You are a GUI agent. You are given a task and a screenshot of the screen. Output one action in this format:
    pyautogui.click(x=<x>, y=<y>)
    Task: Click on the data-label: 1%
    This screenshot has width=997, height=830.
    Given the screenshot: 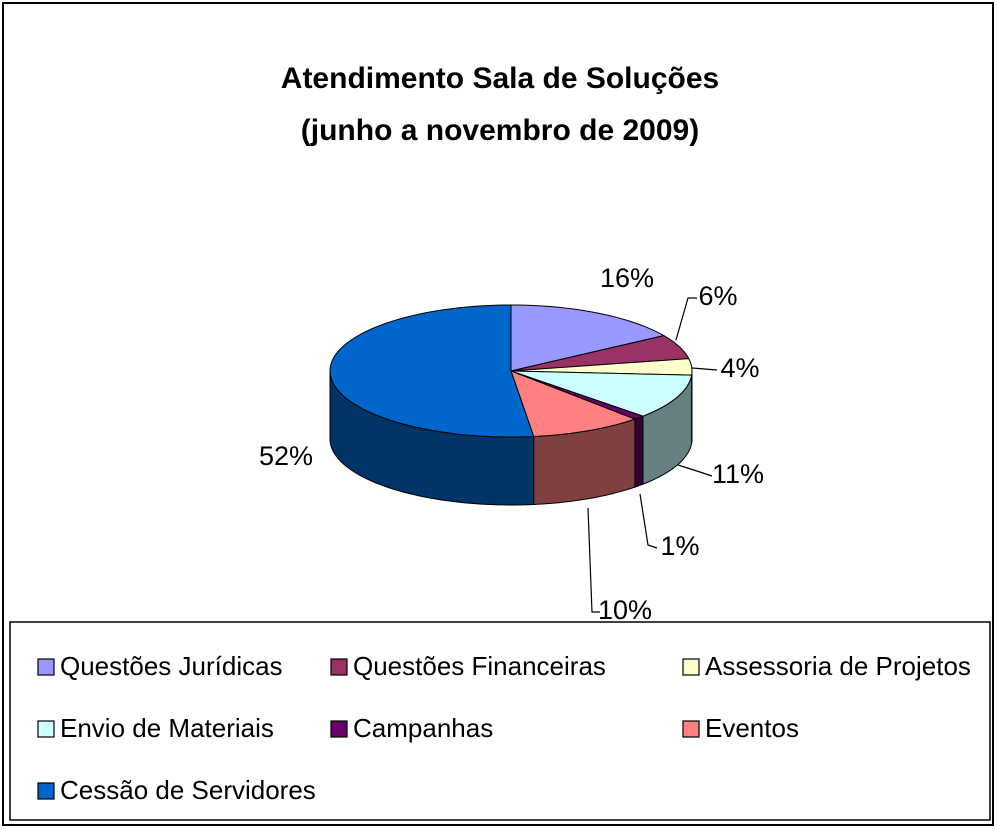 What is the action you would take?
    pyautogui.click(x=679, y=546)
    